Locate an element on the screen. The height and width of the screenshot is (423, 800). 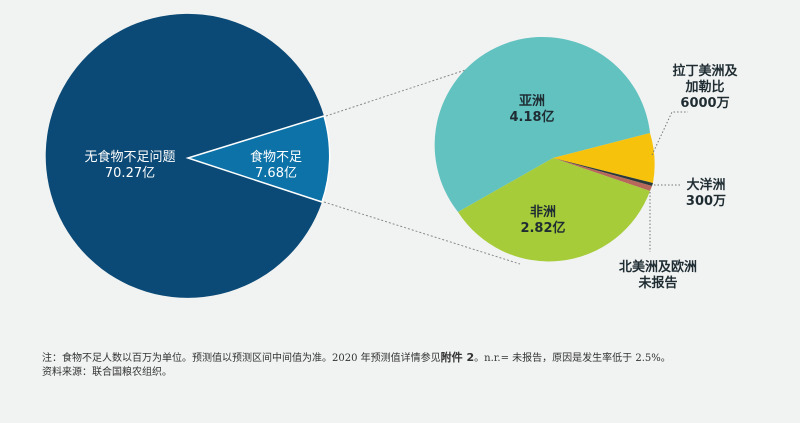
label-undernourished: 食物不足 7.68亿 is located at coordinates (276, 166).